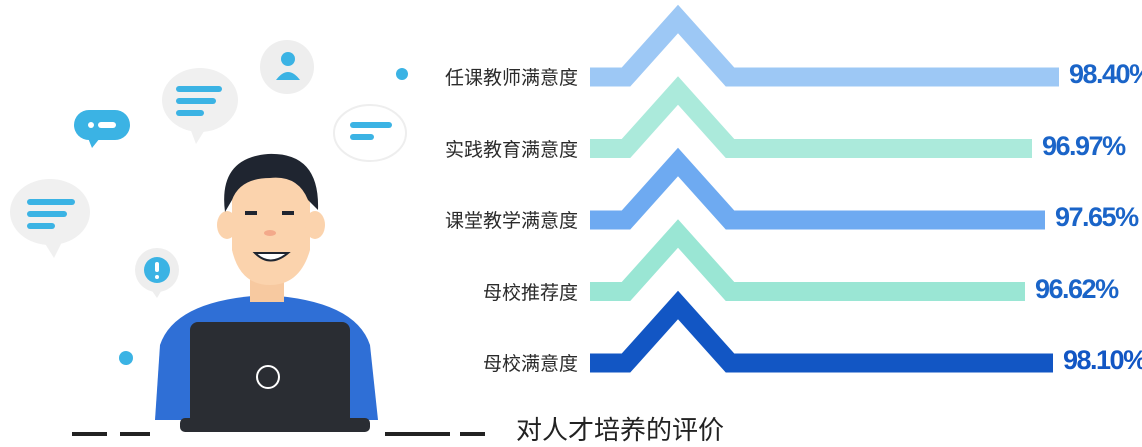  I want to click on alert-icon, so click(157, 273).